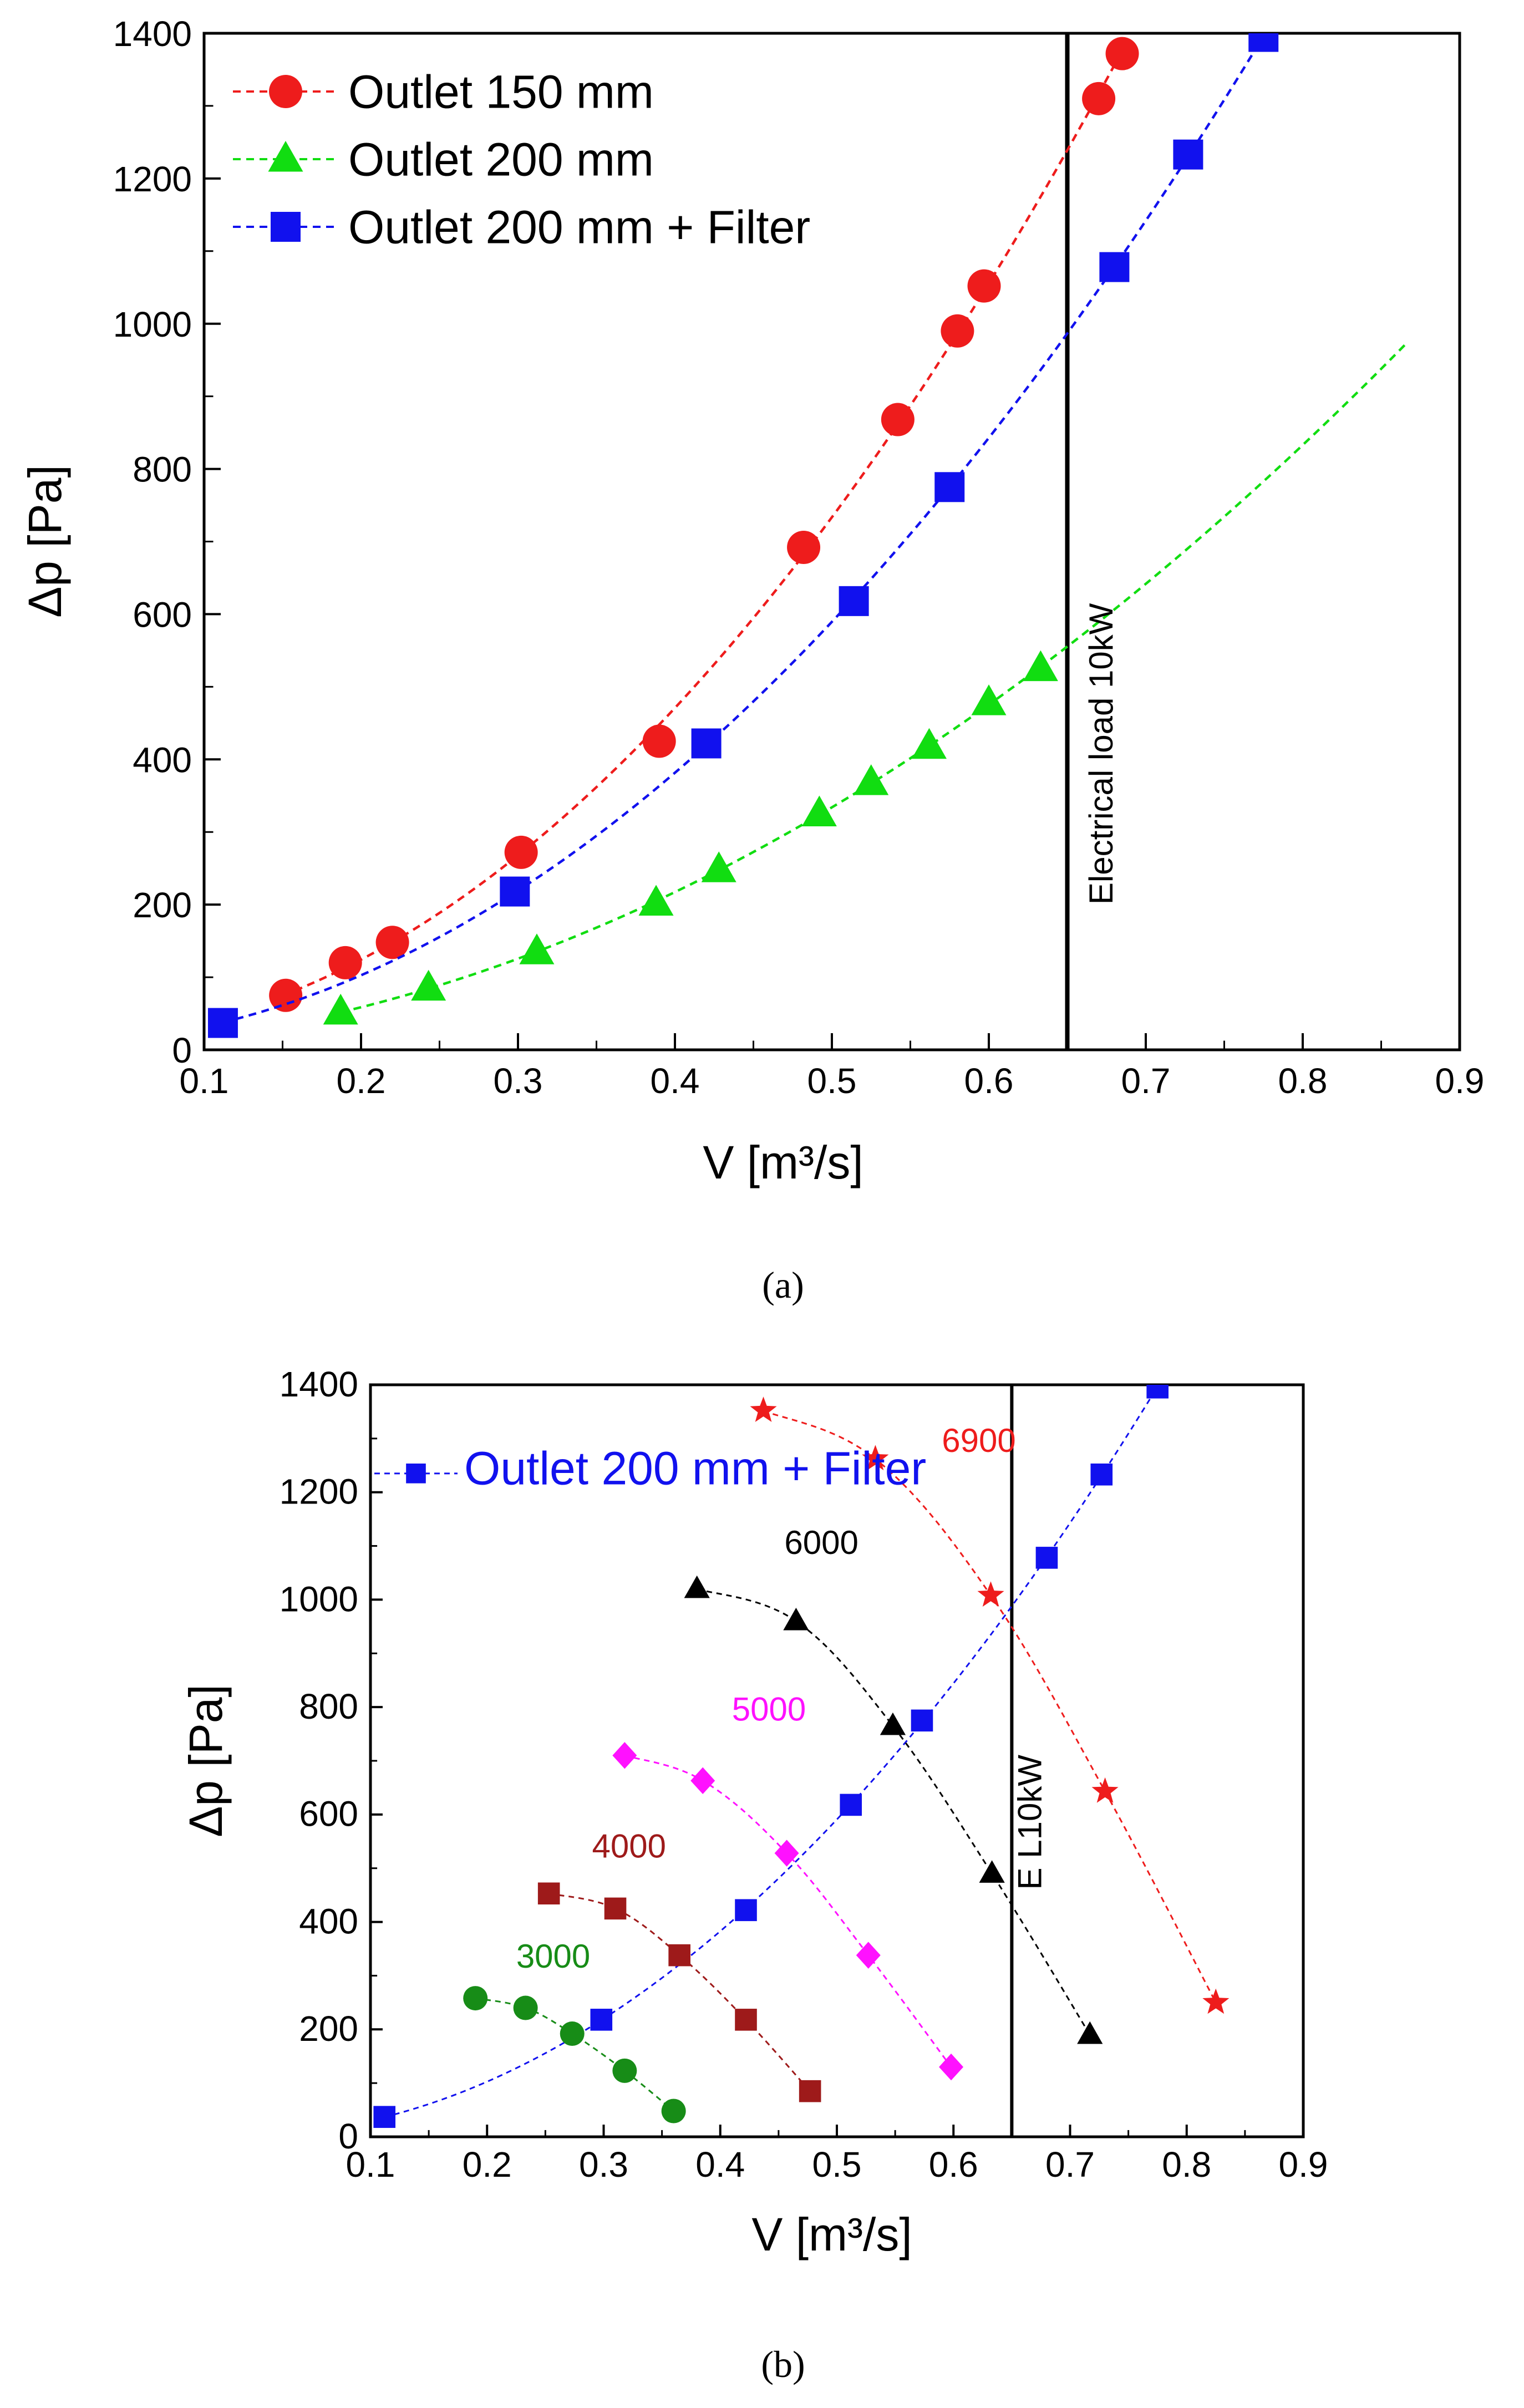  I want to click on y-tick-label: 1400, so click(319, 1384).